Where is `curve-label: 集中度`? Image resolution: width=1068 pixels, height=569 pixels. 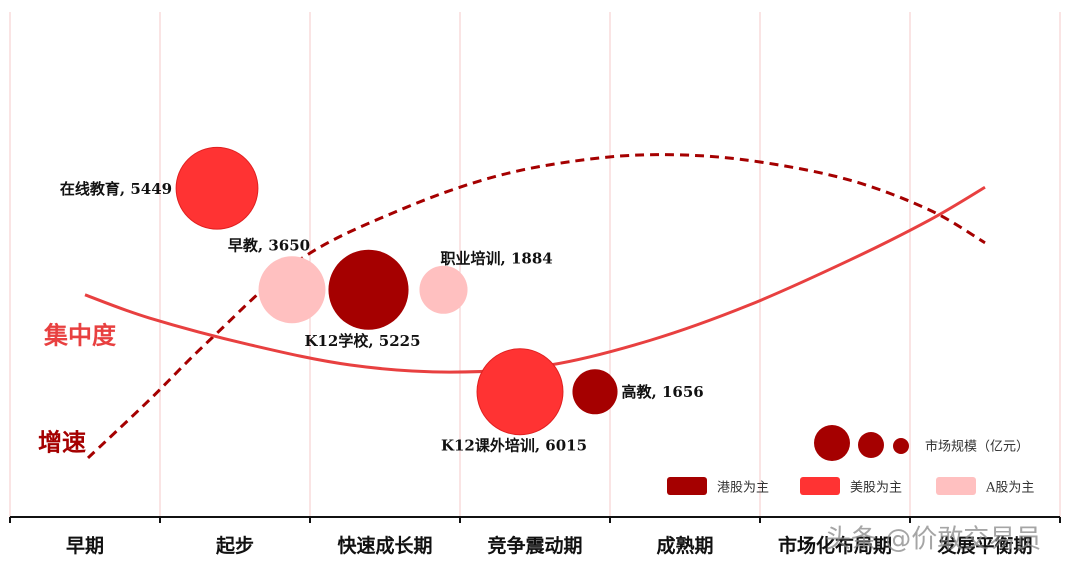 curve-label: 集中度 is located at coordinates (80, 335).